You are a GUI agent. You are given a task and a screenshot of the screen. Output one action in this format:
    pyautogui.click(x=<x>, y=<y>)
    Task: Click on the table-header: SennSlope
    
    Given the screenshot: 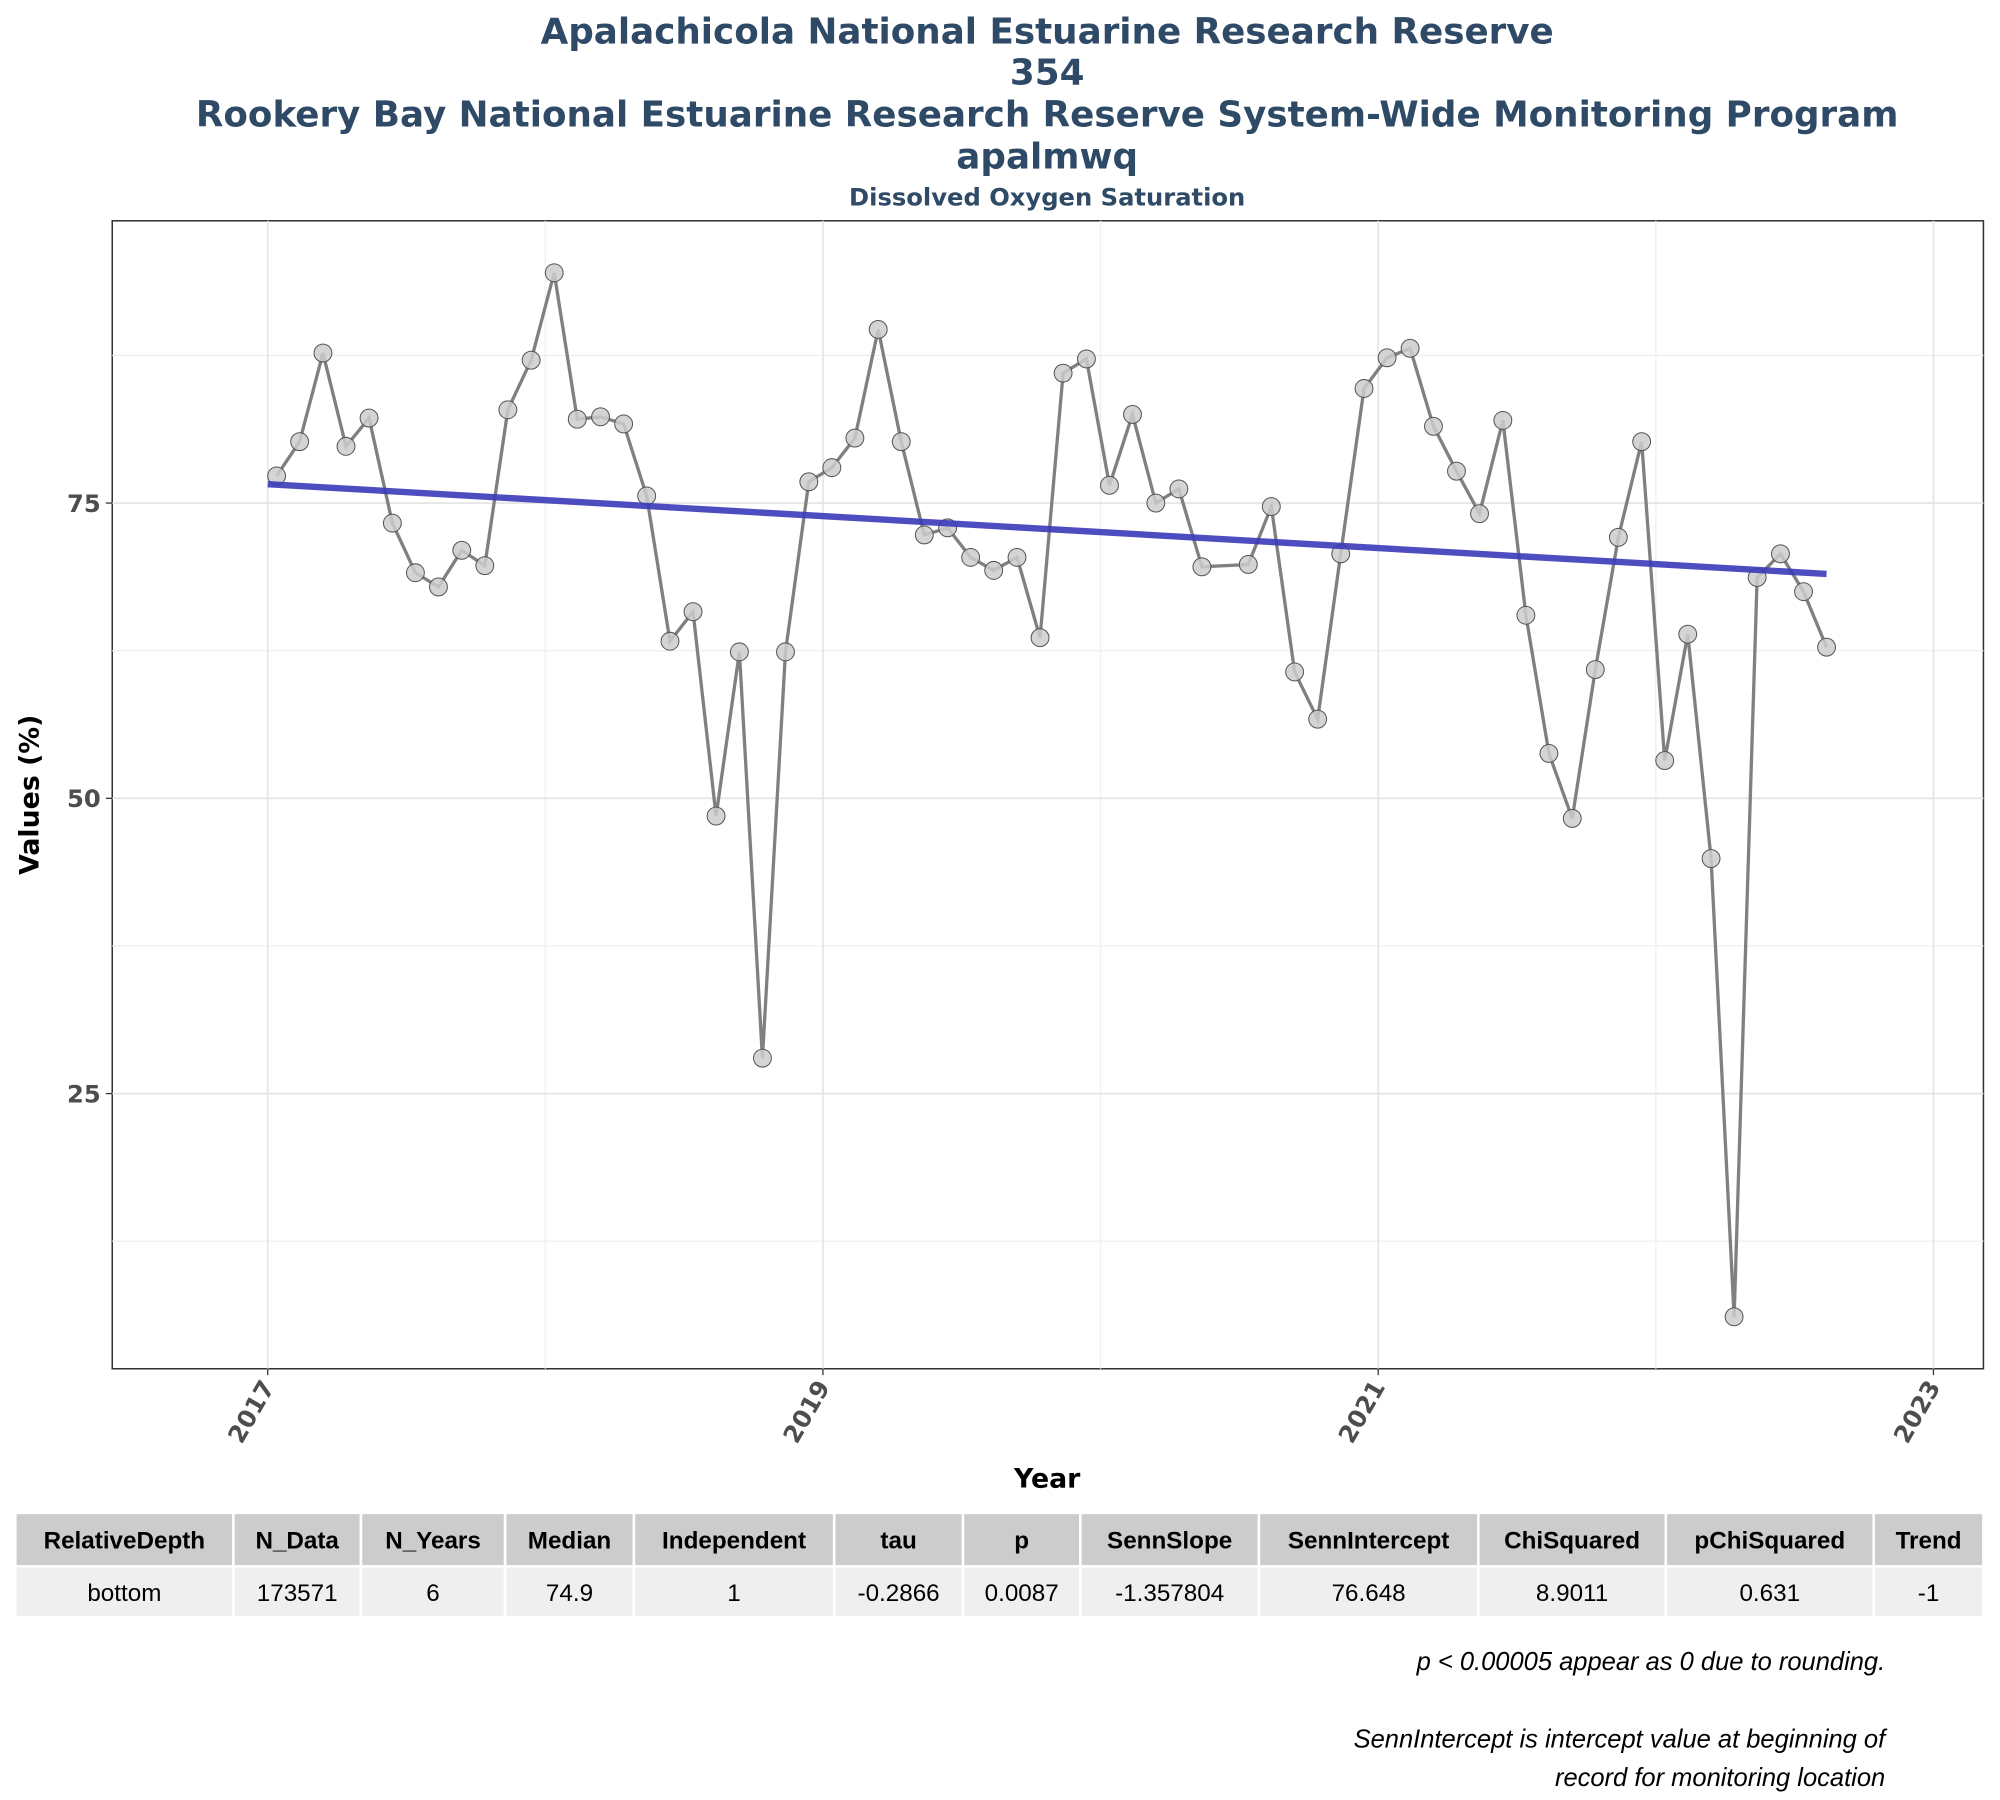 What is the action you would take?
    pyautogui.click(x=1169, y=1541)
    